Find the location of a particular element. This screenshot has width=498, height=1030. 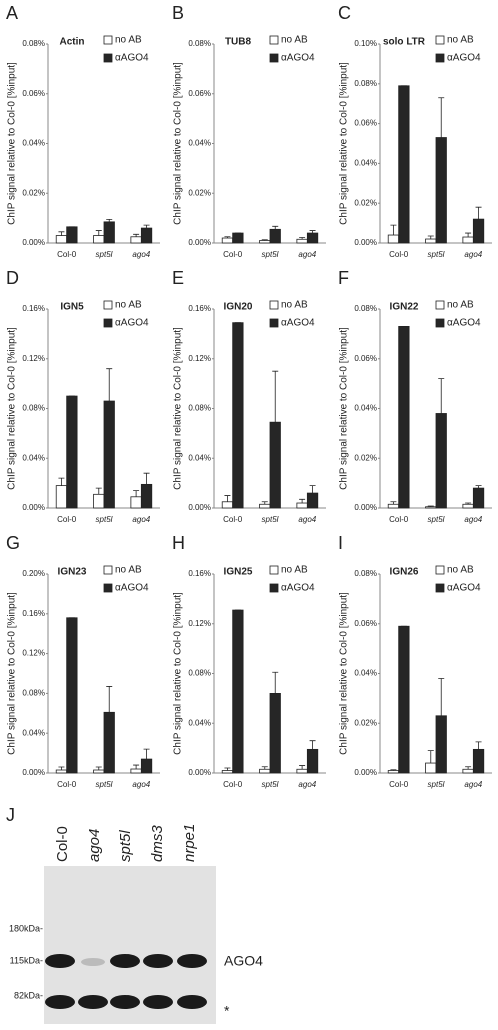

chart-title: IGN22 is located at coordinates (404, 307).